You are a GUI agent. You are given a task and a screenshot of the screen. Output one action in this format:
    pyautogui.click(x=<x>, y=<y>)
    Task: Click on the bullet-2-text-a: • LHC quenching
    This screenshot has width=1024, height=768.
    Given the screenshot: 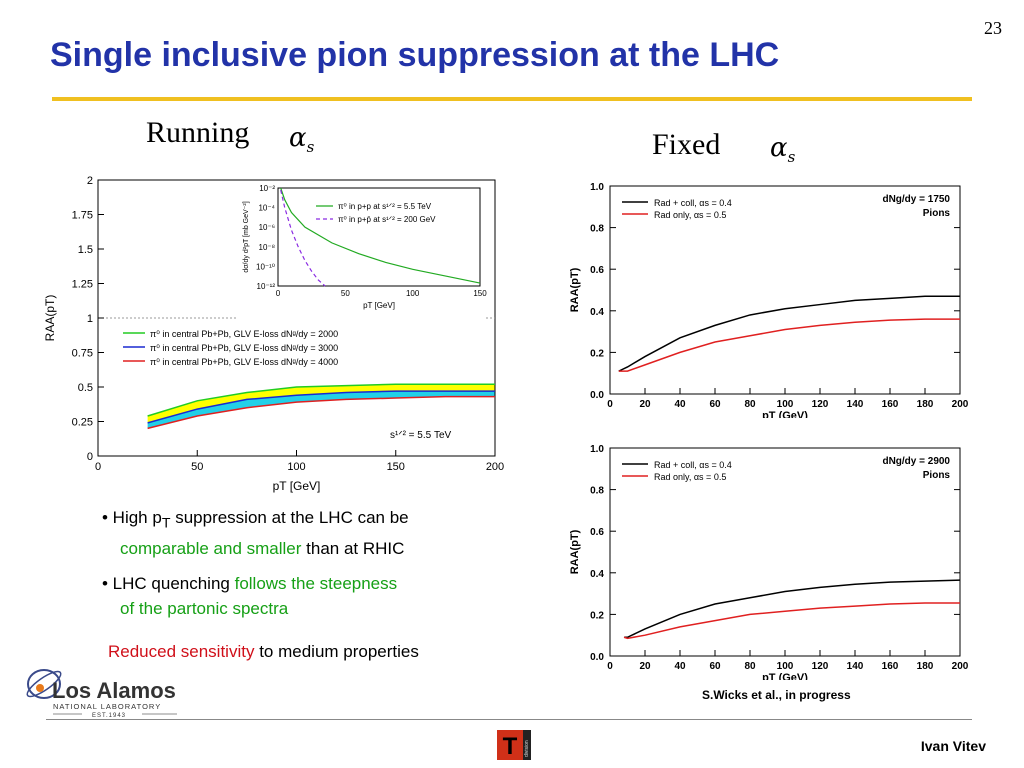 What is the action you would take?
    pyautogui.click(x=168, y=584)
    